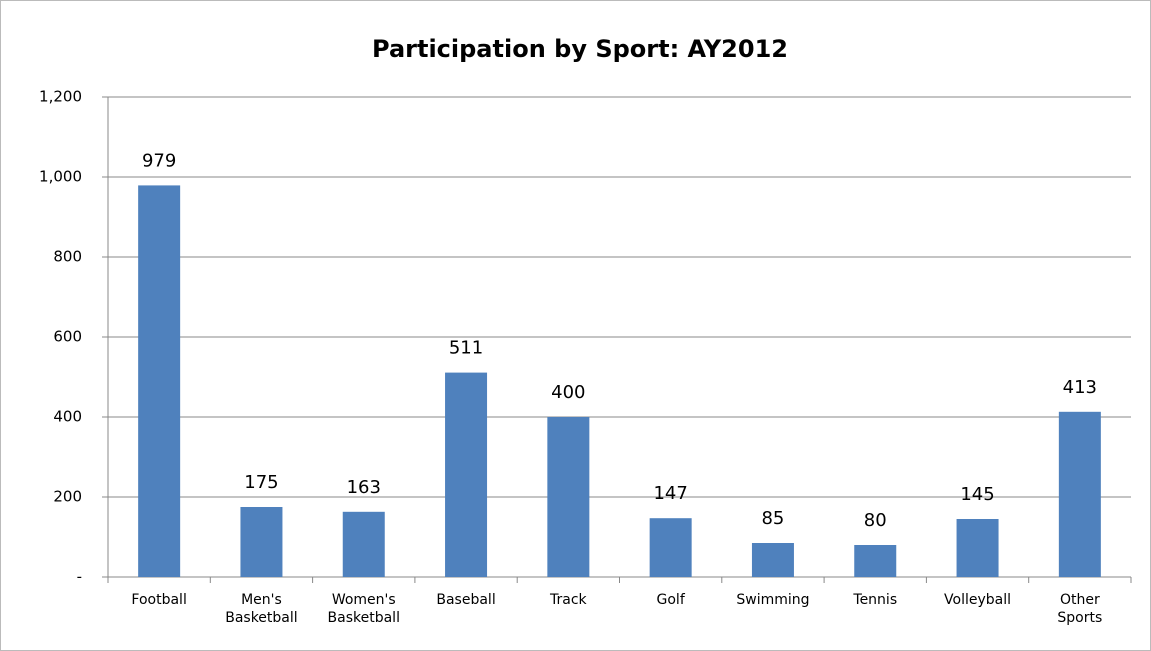 The image size is (1151, 651). I want to click on data-label: 400, so click(568, 392).